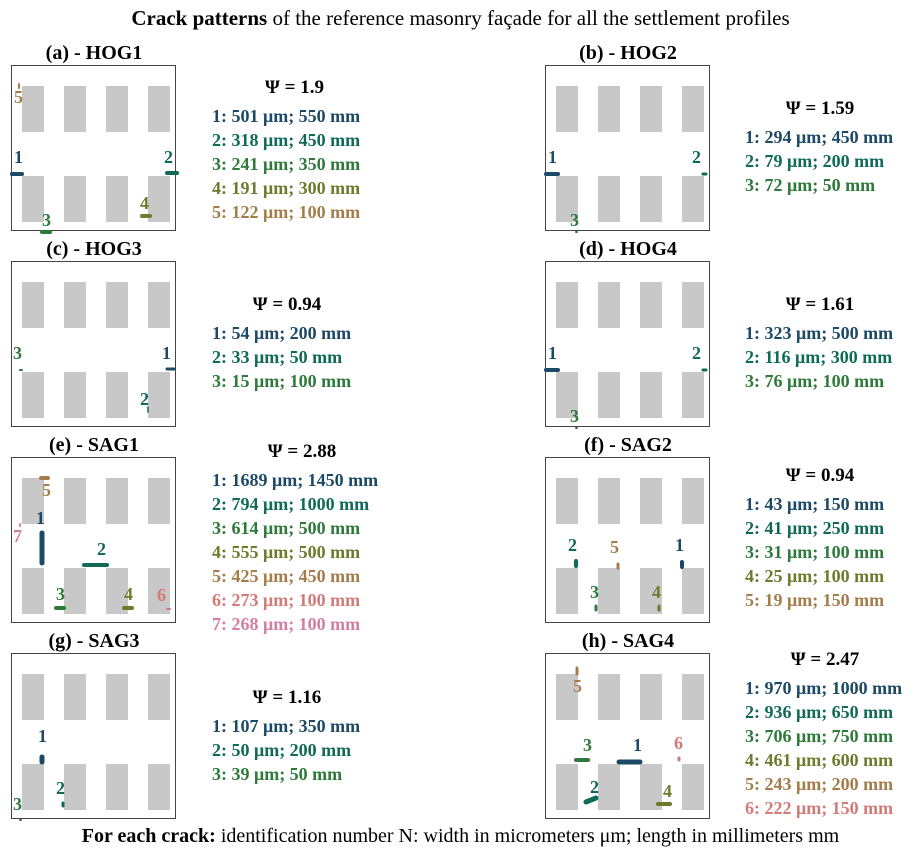 This screenshot has width=921, height=853. Describe the element at coordinates (17, 536) in the screenshot. I see `crack-id-label: 7` at that location.